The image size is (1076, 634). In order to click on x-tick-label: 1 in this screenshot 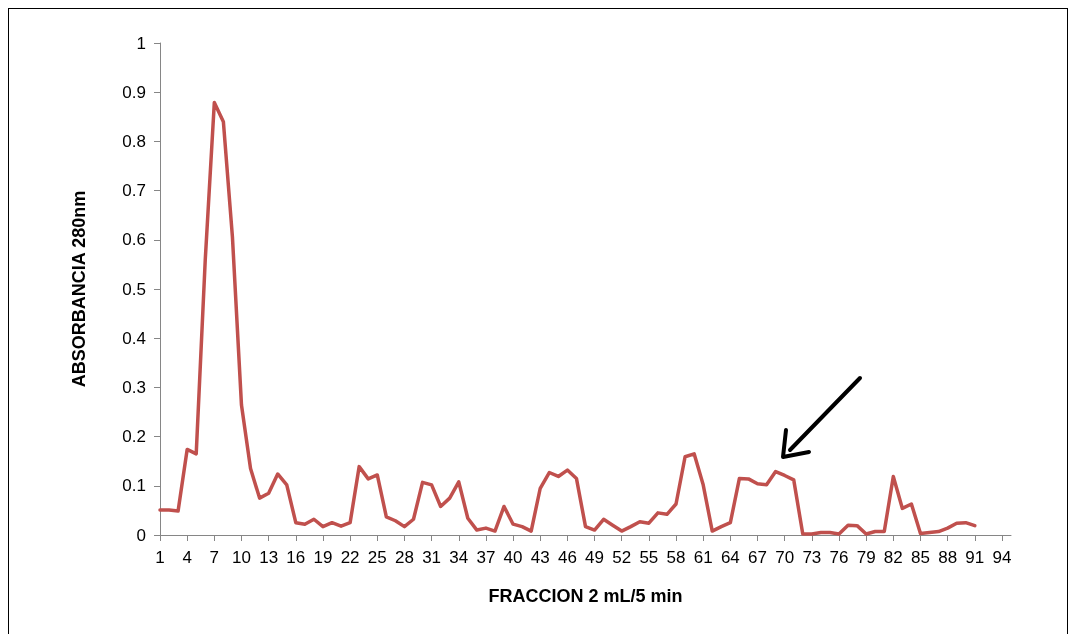, I will do `click(160, 557)`.